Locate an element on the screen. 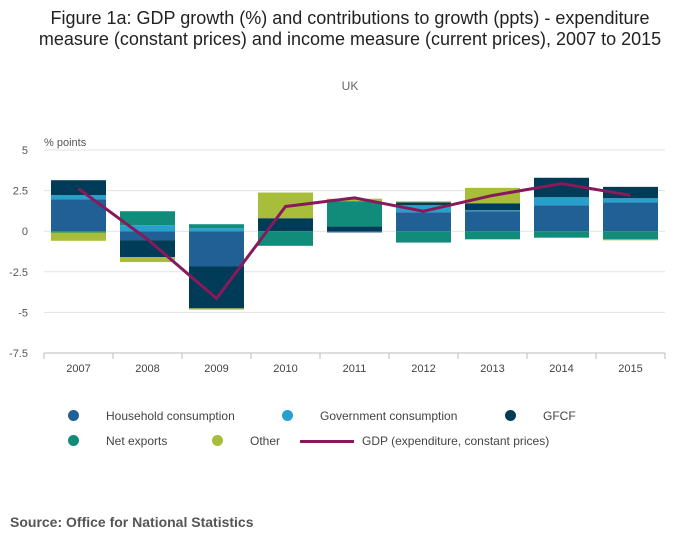 The height and width of the screenshot is (549, 700). y-tick-label: 0 is located at coordinates (25, 232).